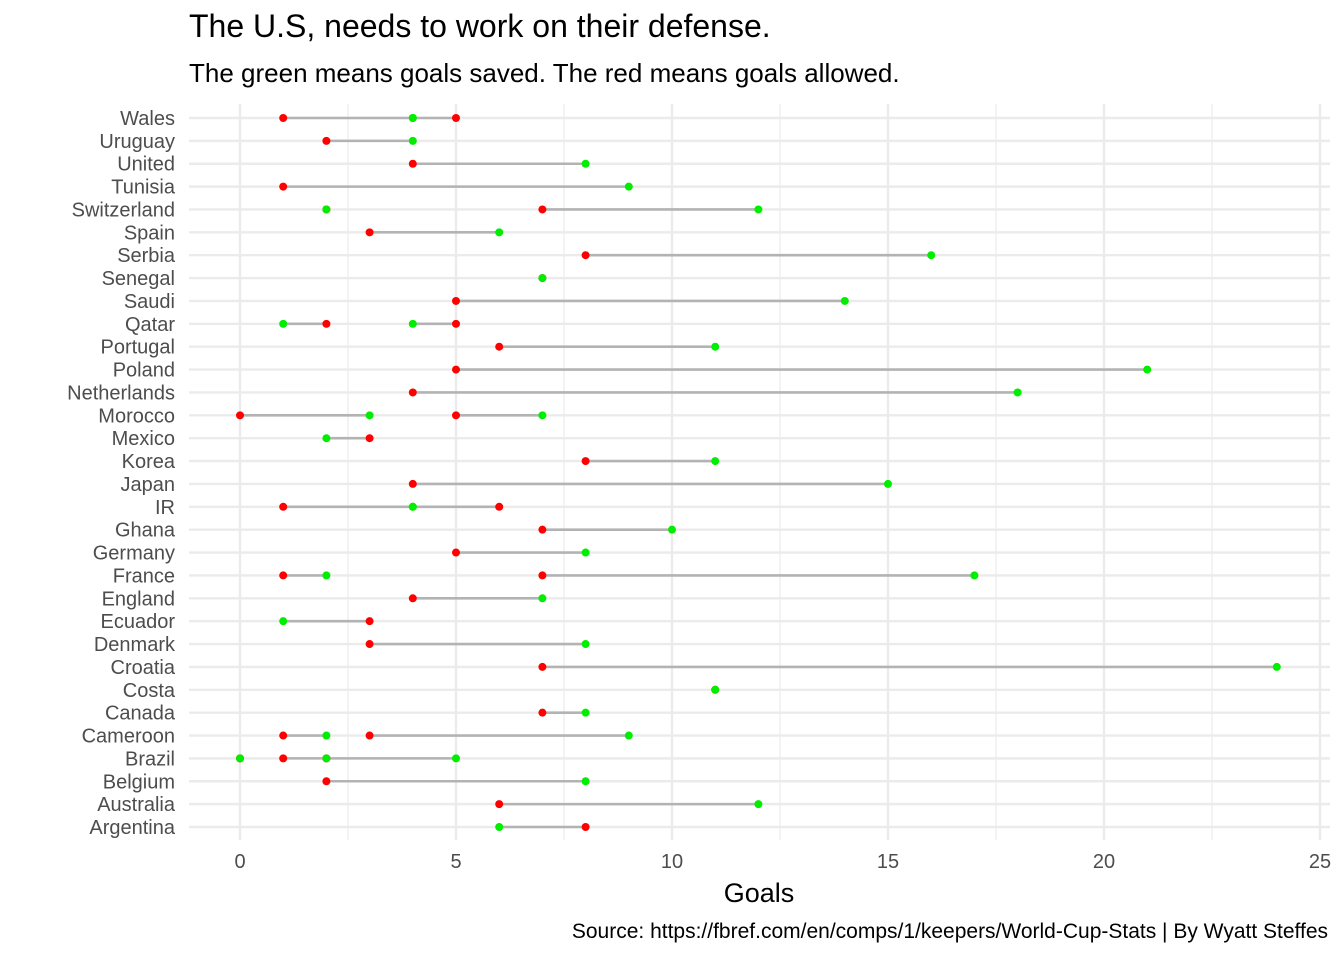 Image resolution: width=1344 pixels, height=960 pixels. What do you see at coordinates (150, 325) in the screenshot?
I see `y-tick-label: Qatar` at bounding box center [150, 325].